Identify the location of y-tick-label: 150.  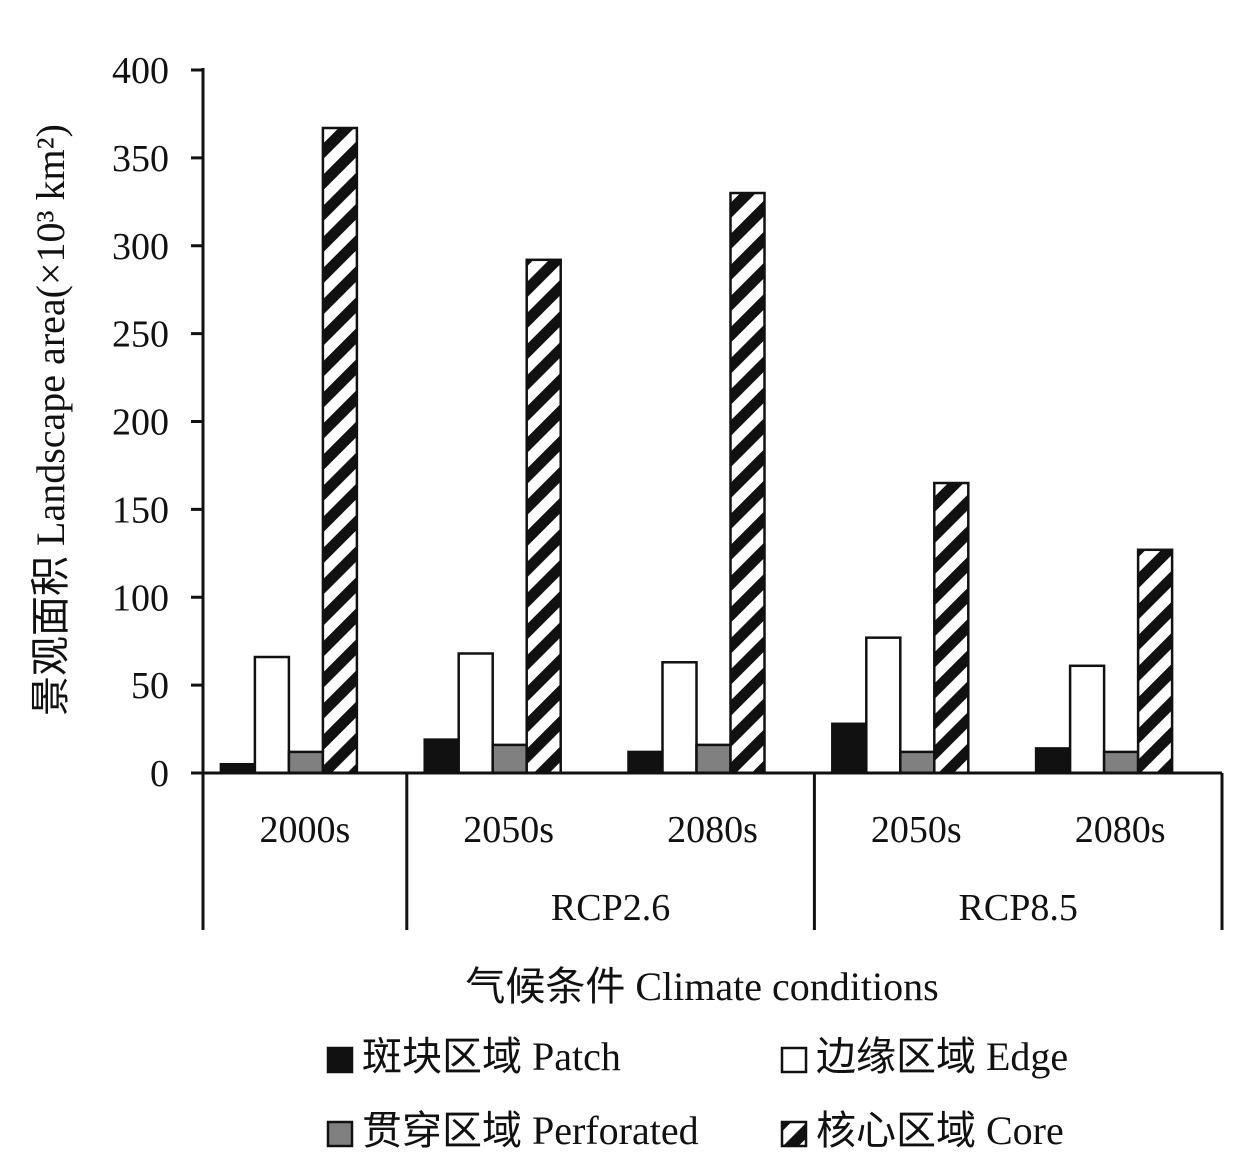
(140, 510).